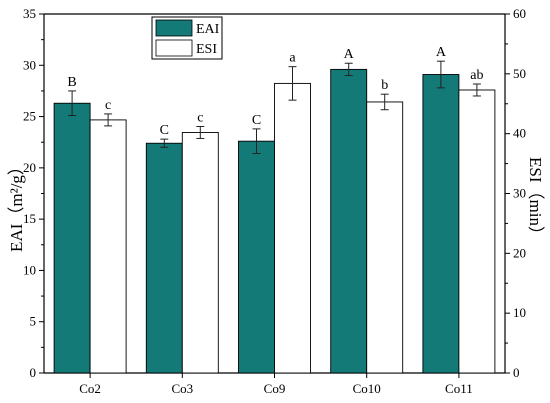 The width and height of the screenshot is (550, 403). I want to click on y2-tick-label: 0, so click(516, 372).